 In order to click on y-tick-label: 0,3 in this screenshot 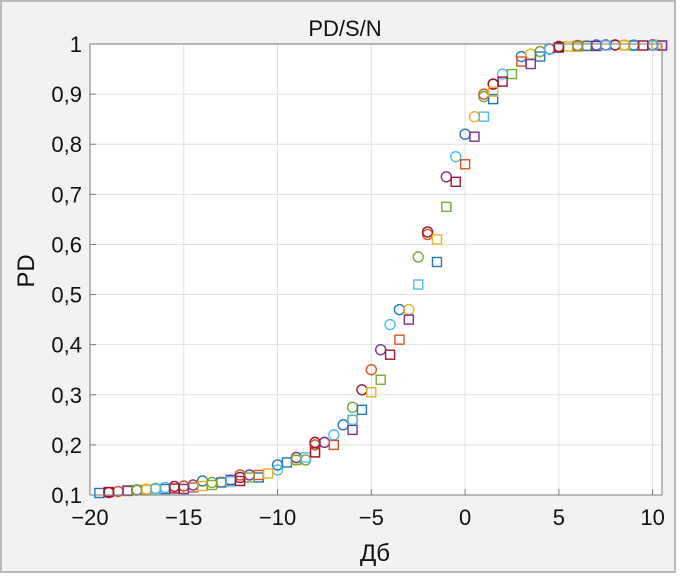, I will do `click(66, 395)`.